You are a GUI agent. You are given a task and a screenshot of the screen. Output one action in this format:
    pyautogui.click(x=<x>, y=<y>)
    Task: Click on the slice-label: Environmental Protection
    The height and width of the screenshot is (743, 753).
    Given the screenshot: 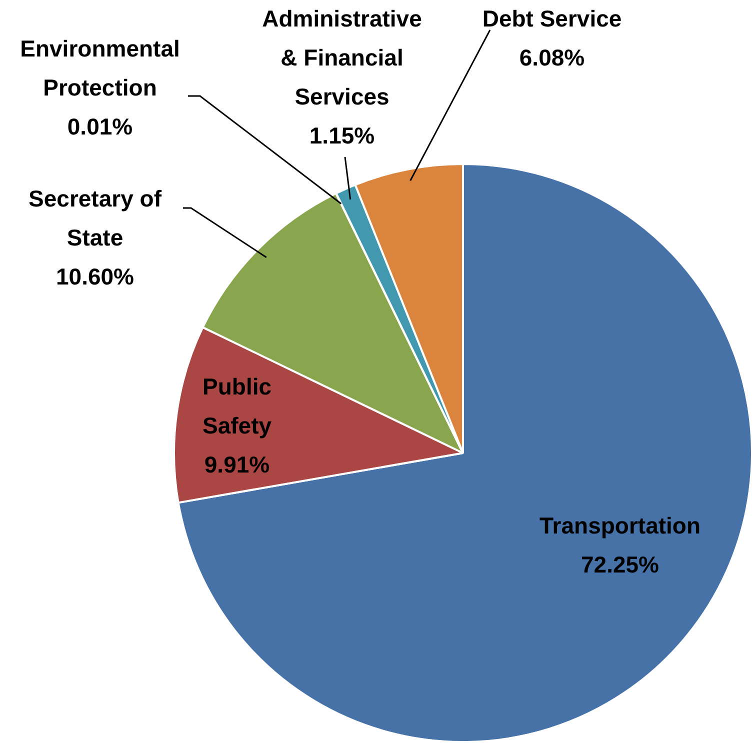 What is the action you would take?
    pyautogui.click(x=100, y=67)
    